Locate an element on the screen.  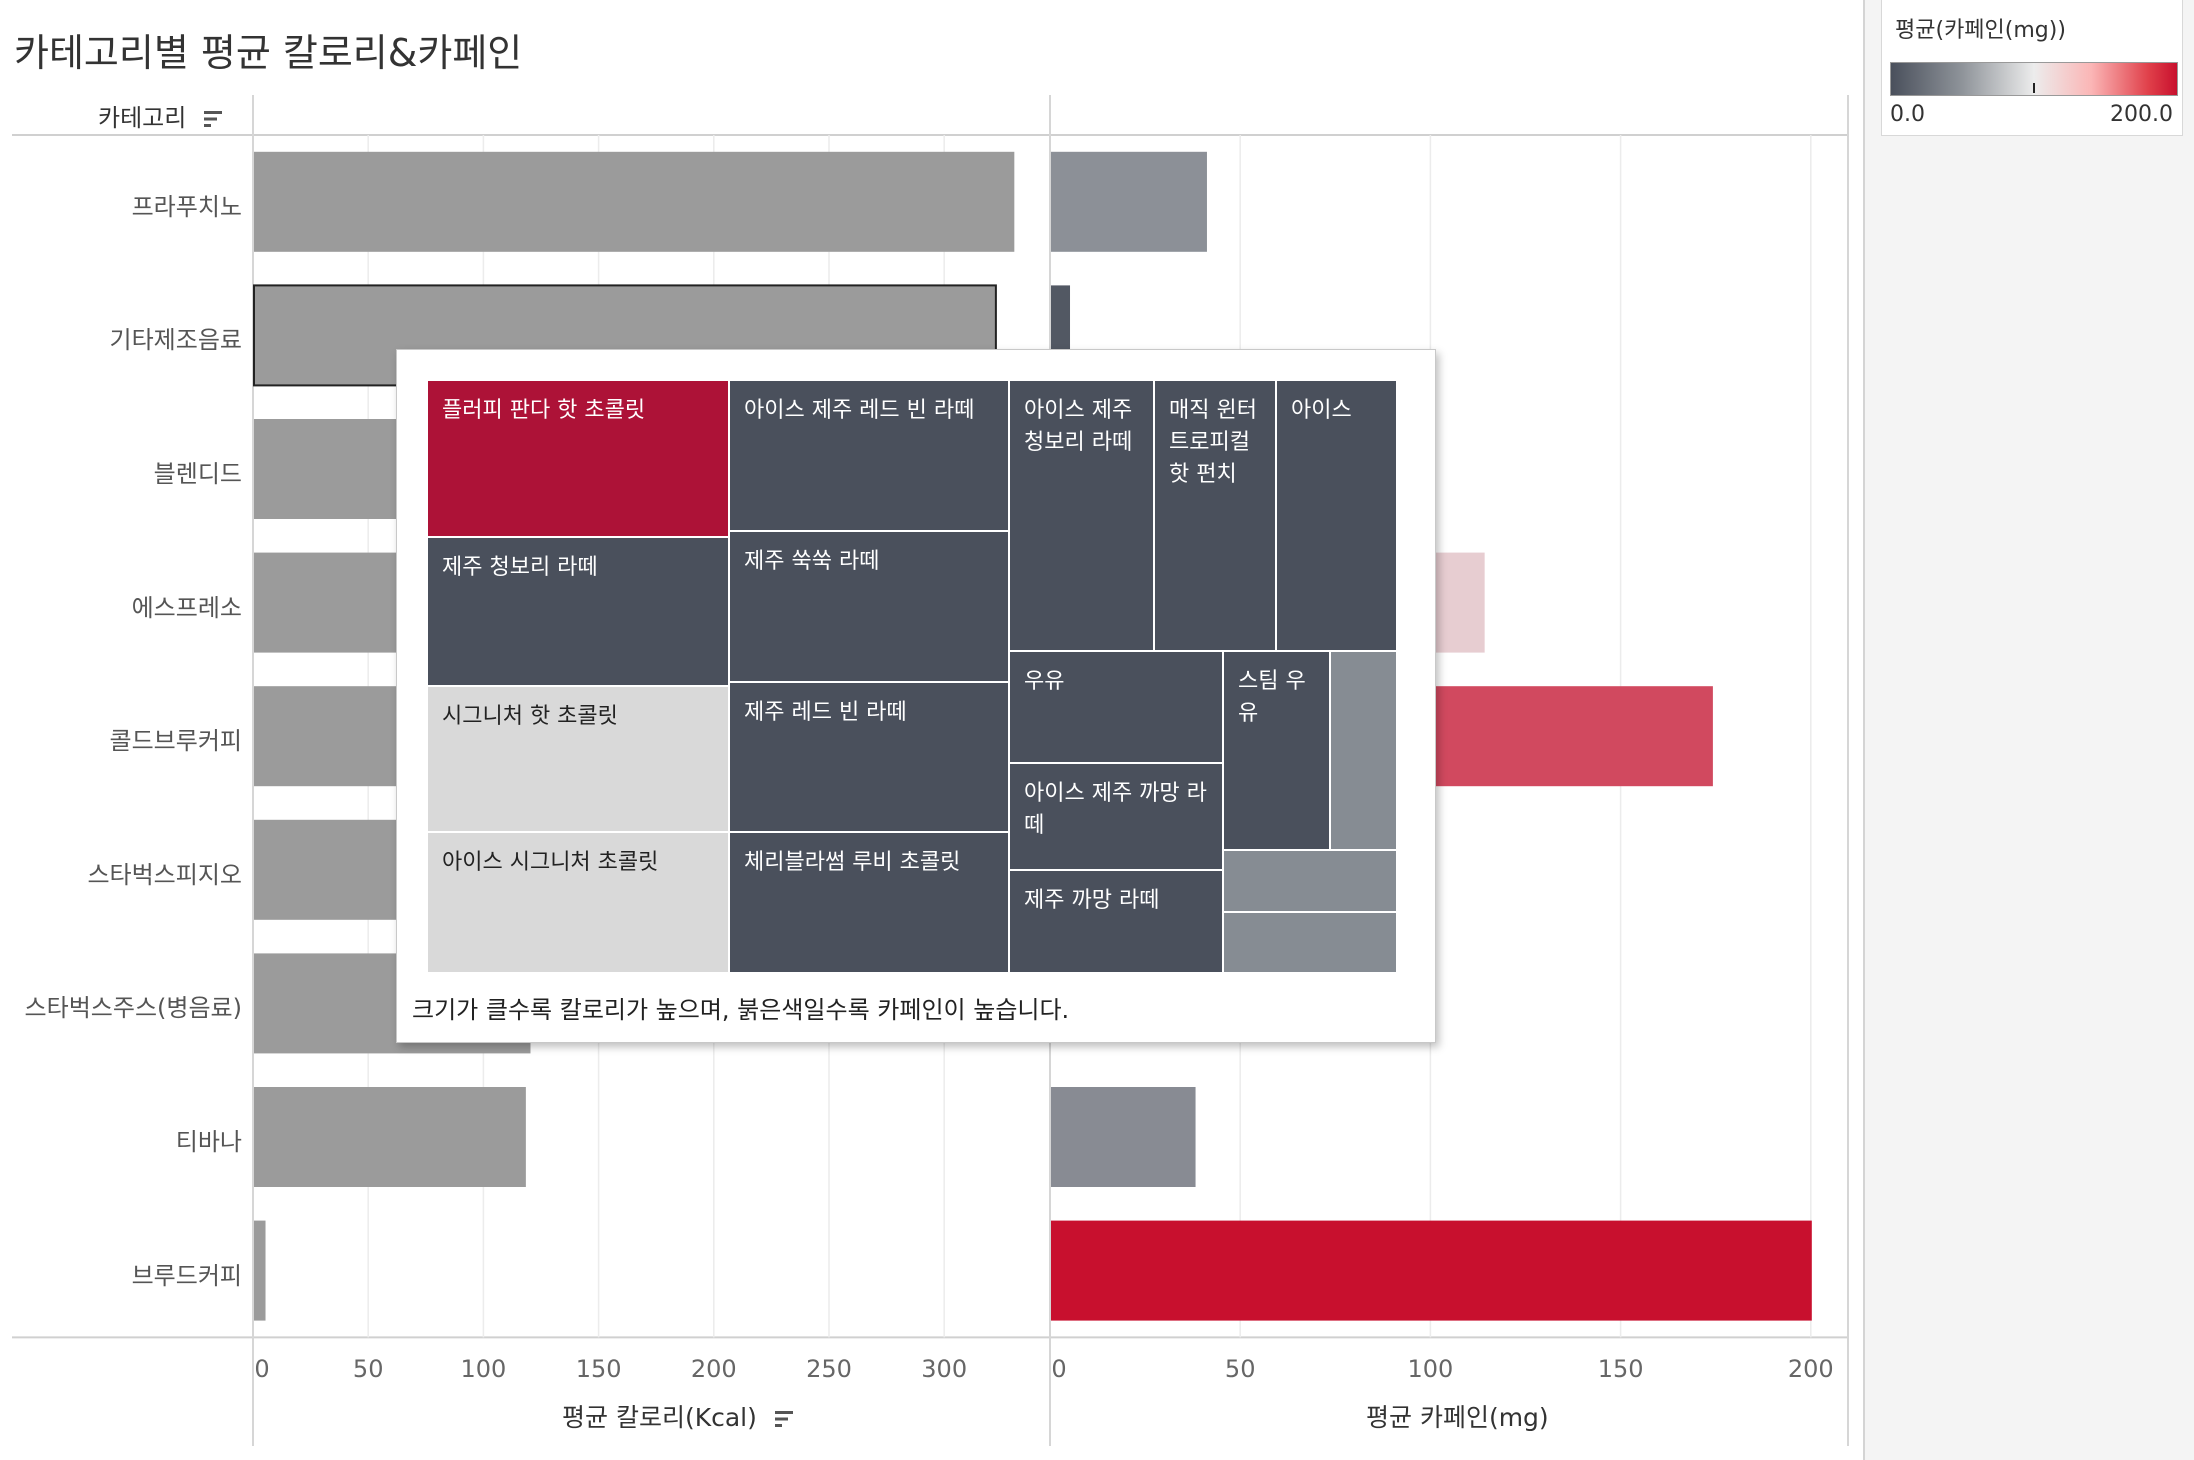
category-header-label: 카테고리 is located at coordinates (142, 118).